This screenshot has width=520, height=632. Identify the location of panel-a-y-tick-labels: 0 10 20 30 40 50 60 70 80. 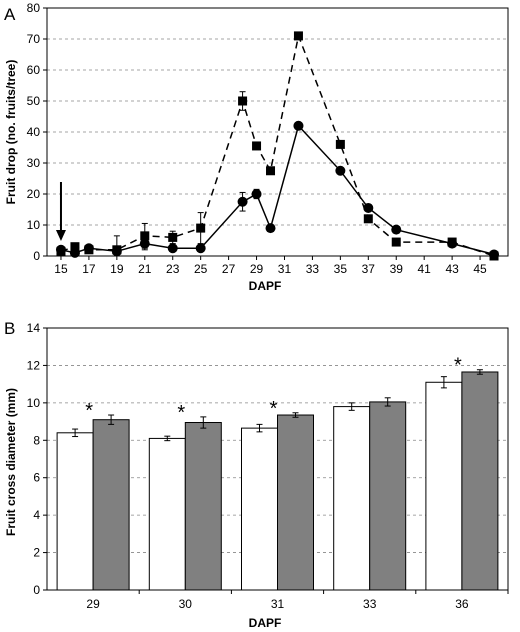
(34, 132).